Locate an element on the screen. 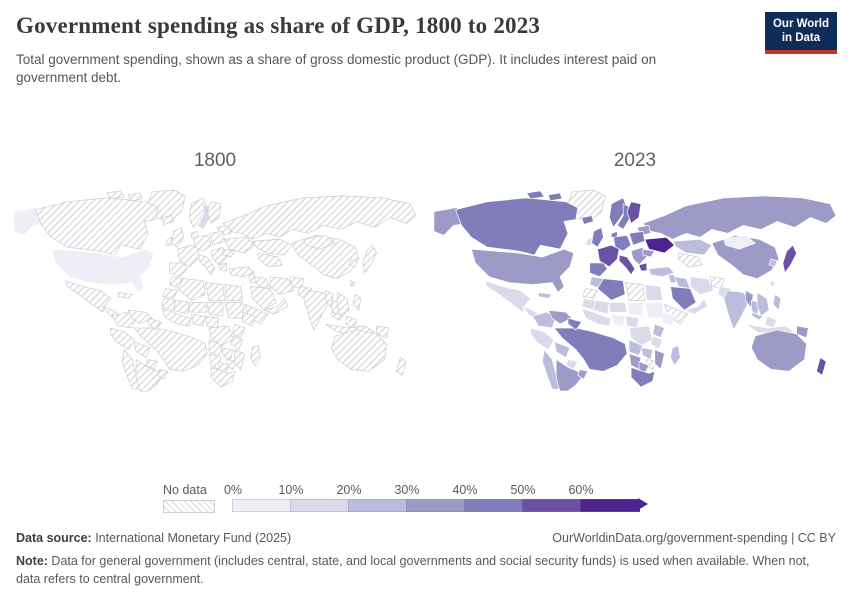 The image size is (850, 600). map-region-iberia is located at coordinates (598, 270).